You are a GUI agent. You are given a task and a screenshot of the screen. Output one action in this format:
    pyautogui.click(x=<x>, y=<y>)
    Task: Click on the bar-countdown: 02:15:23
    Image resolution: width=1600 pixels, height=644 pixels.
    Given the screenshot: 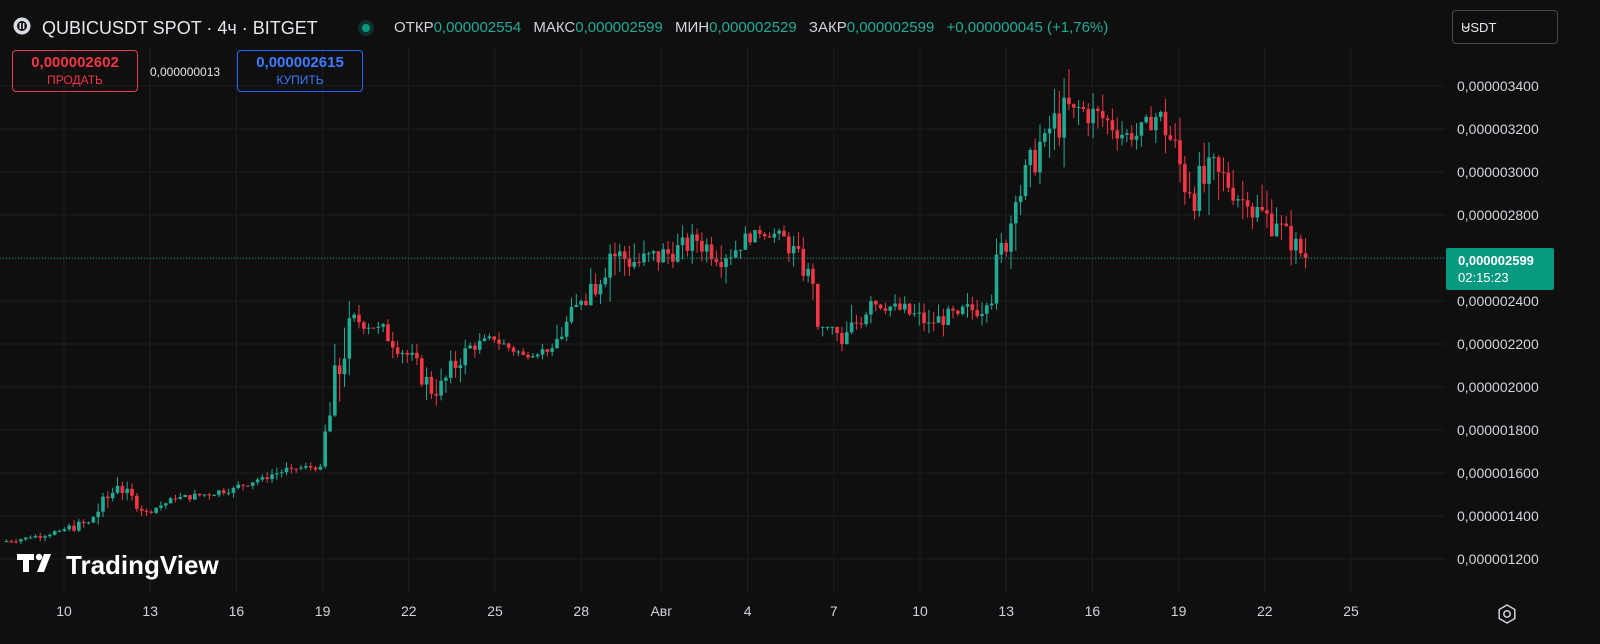 What is the action you would take?
    pyautogui.click(x=1483, y=277)
    